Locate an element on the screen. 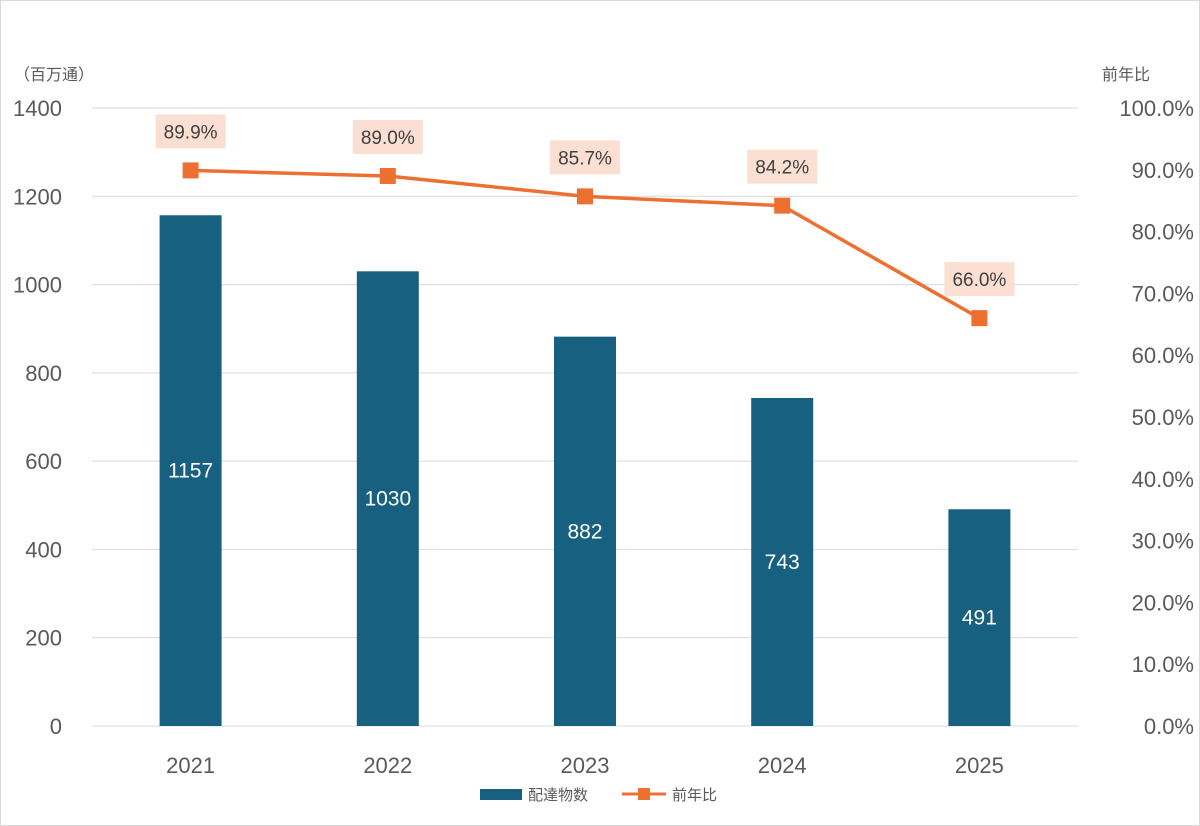 The width and height of the screenshot is (1200, 826). x-axis-tick-label: 2025 is located at coordinates (979, 765).